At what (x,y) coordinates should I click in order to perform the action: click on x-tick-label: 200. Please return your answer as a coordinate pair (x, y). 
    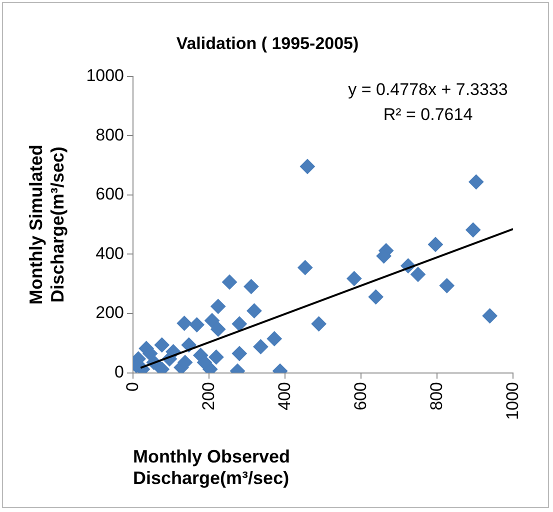
    Looking at the image, I should click on (209, 396).